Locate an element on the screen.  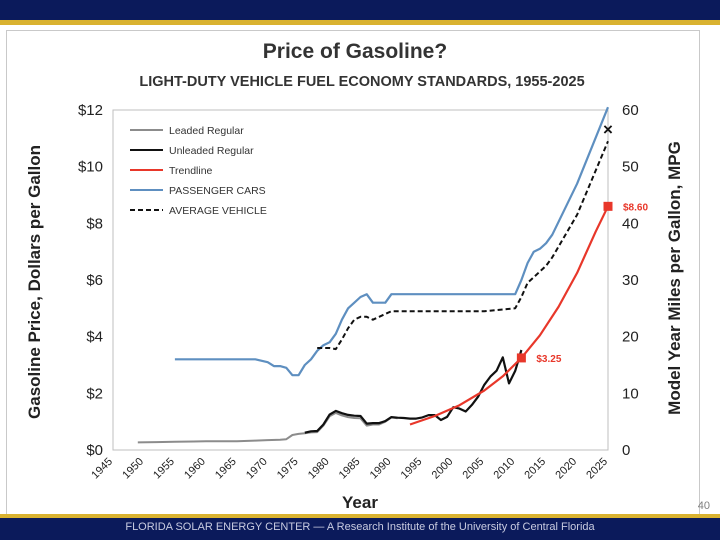
slide-bottom-bar is located at coordinates (360, 529).